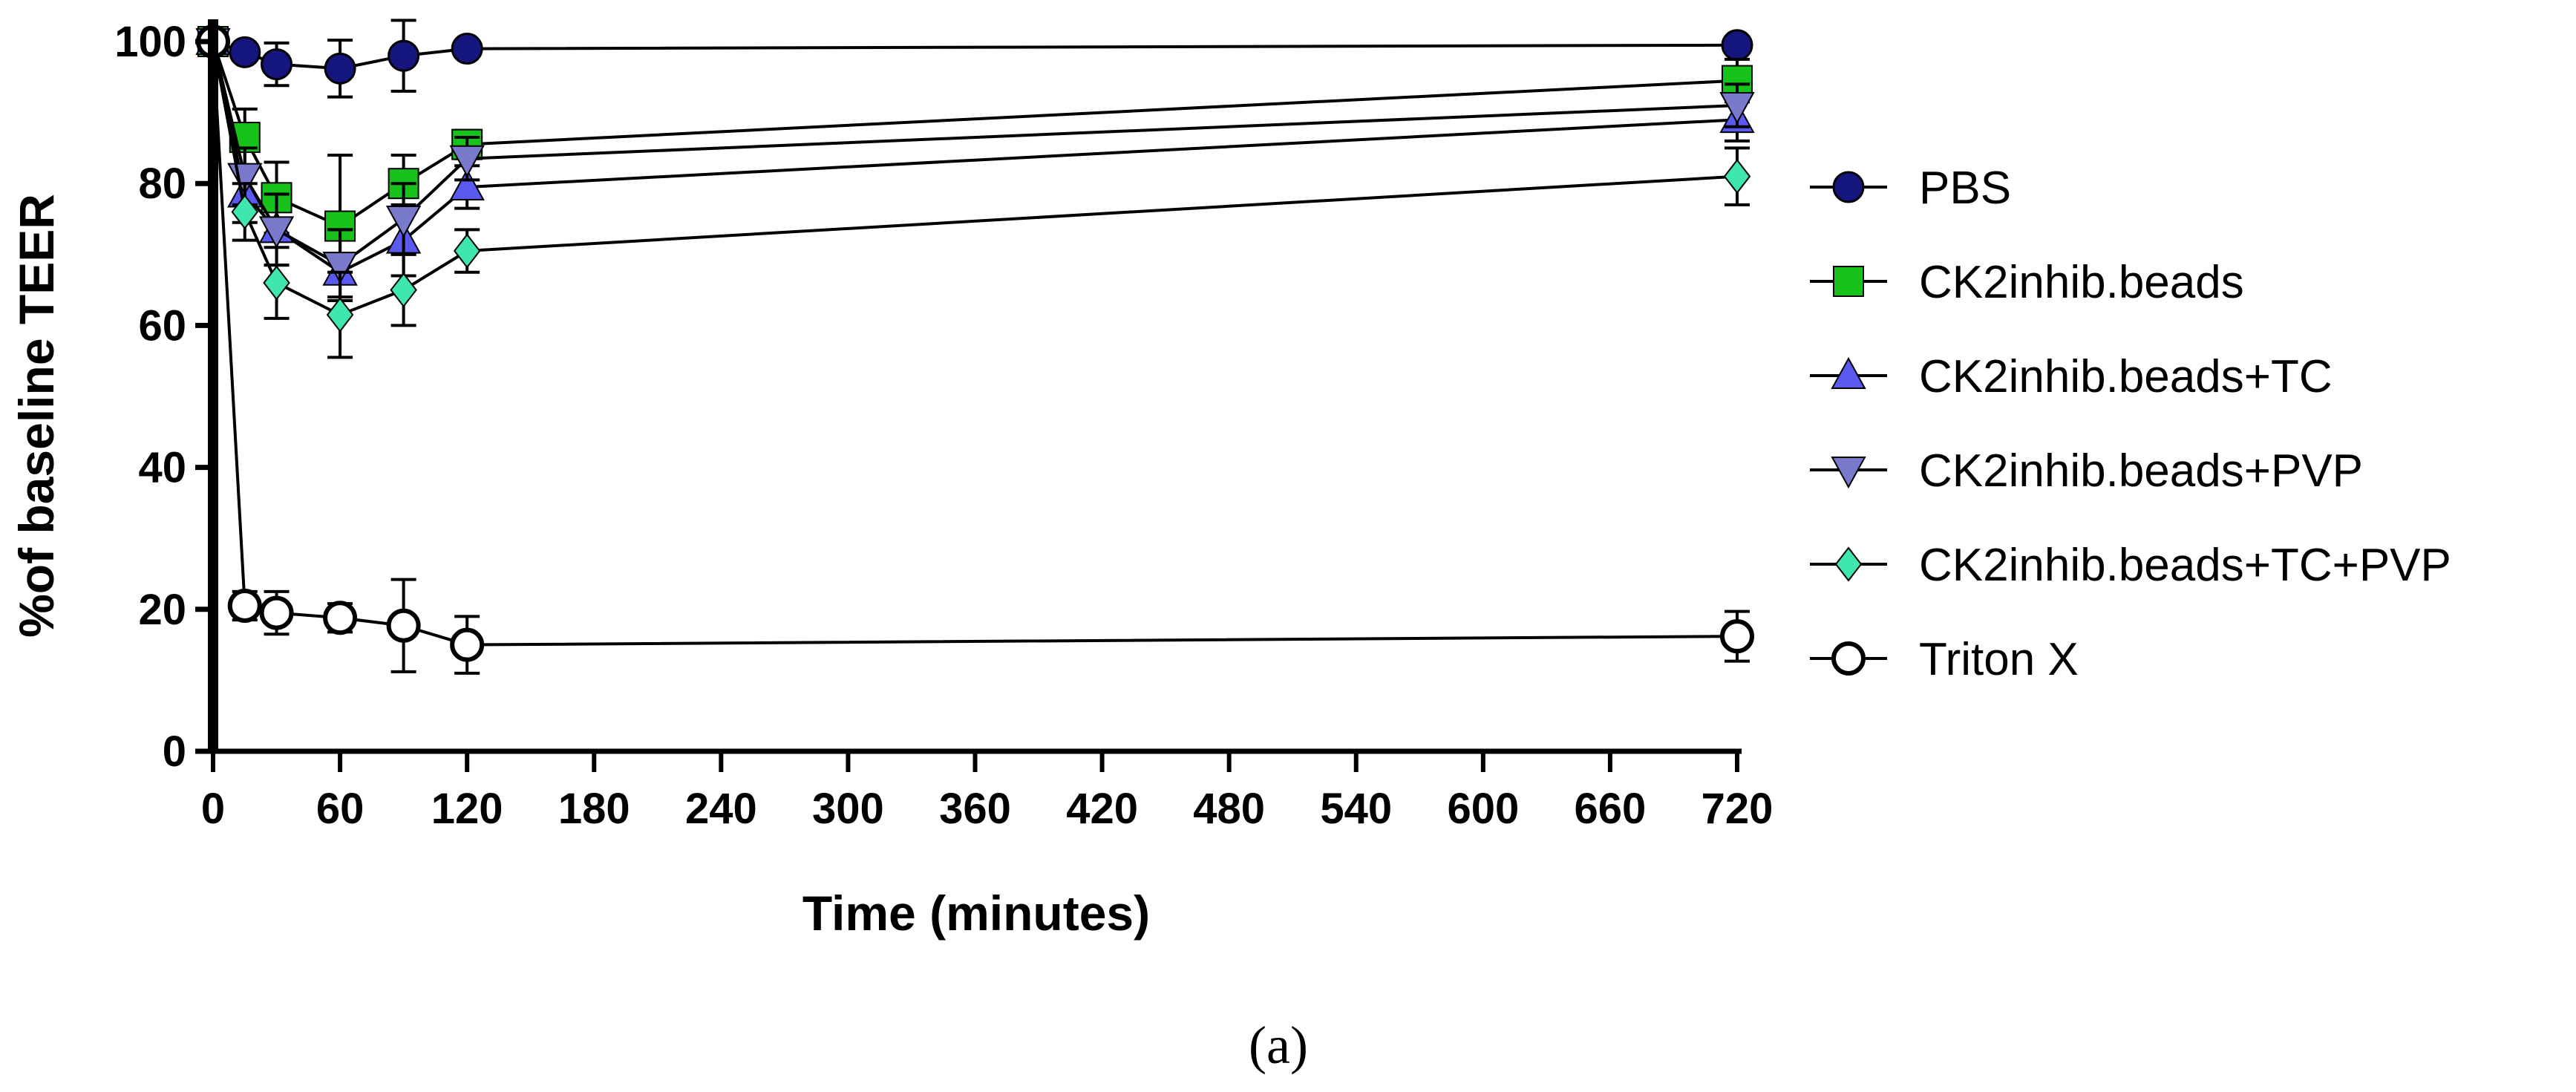  Describe the element at coordinates (2141, 471) in the screenshot. I see `legend-label: CK2inhib.beads+PVP` at that location.